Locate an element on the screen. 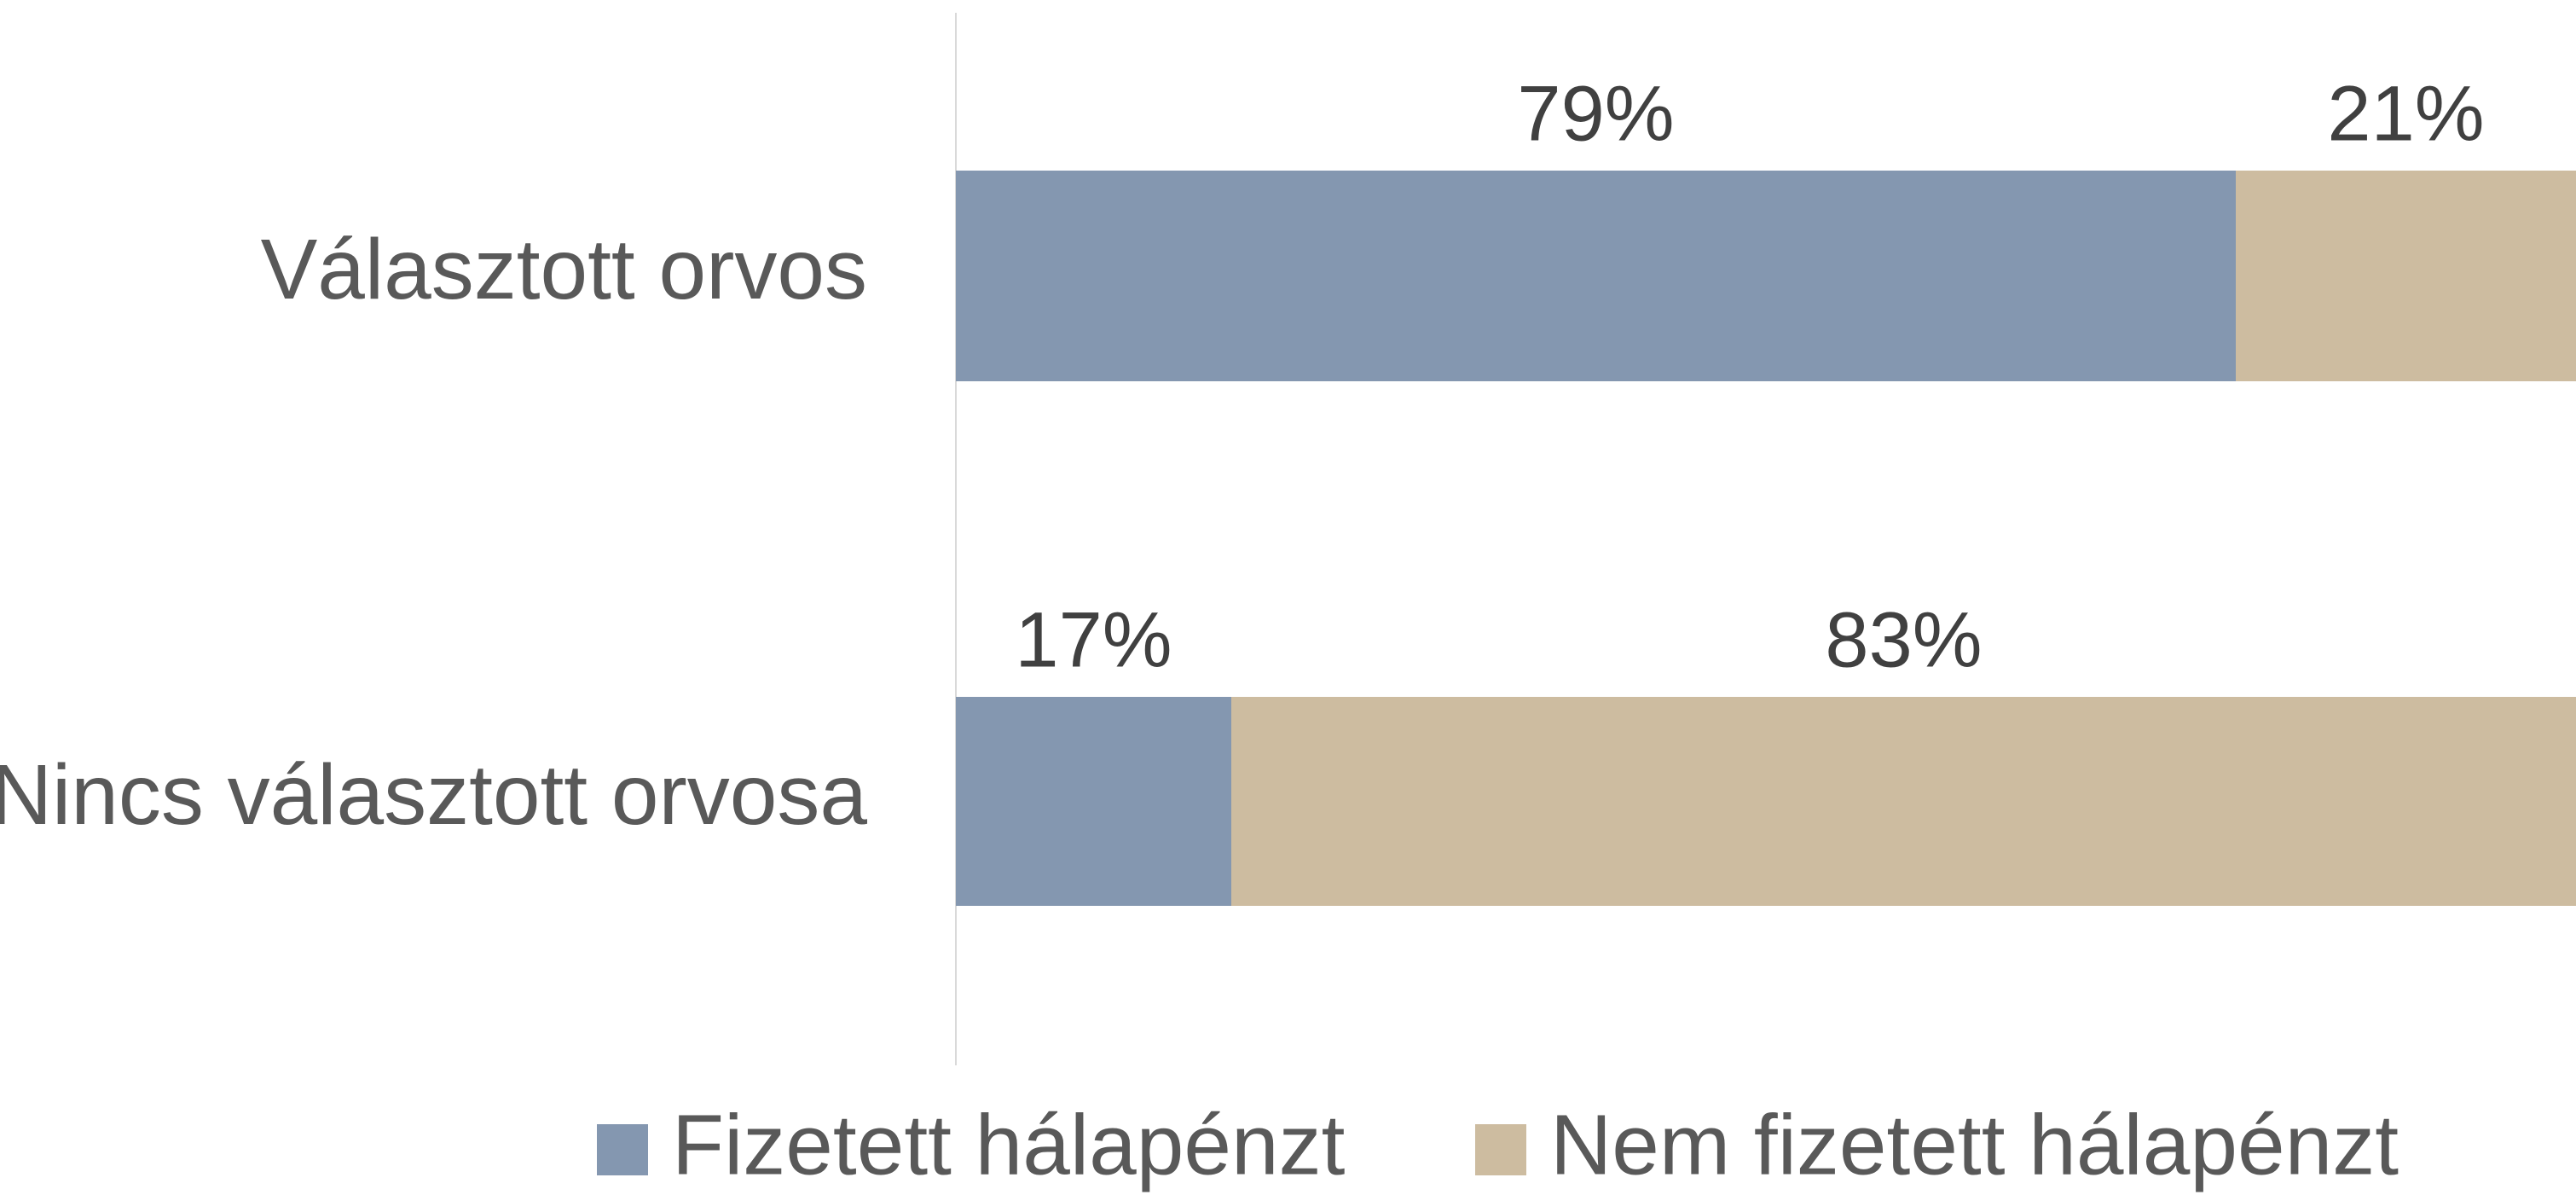 The width and height of the screenshot is (2576, 1195). legend-label: Nem fizetett hálapénzt is located at coordinates (1975, 1144).